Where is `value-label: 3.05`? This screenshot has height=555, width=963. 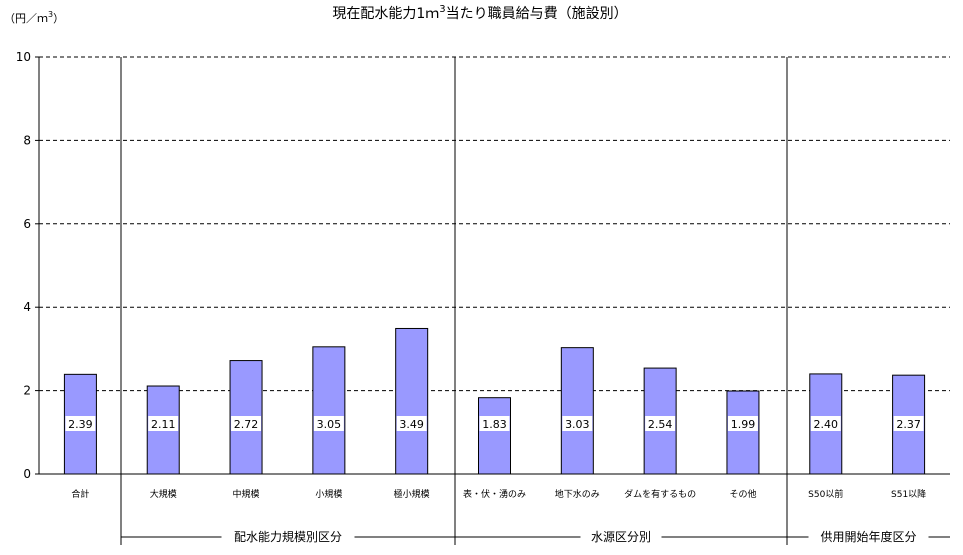 value-label: 3.05 is located at coordinates (329, 424).